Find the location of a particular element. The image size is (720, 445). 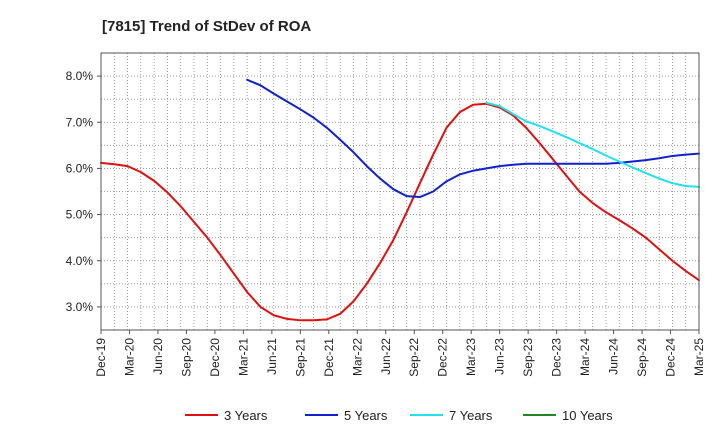

x-tick-label: Sep-20 is located at coordinates (186, 357).